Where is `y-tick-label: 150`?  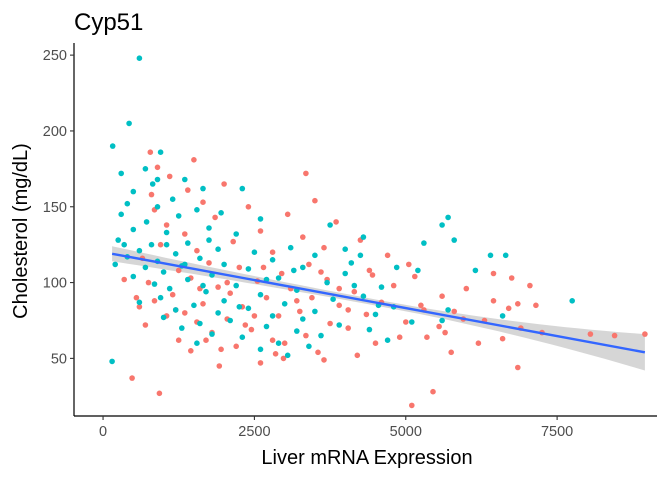
y-tick-label: 150 is located at coordinates (55, 208).